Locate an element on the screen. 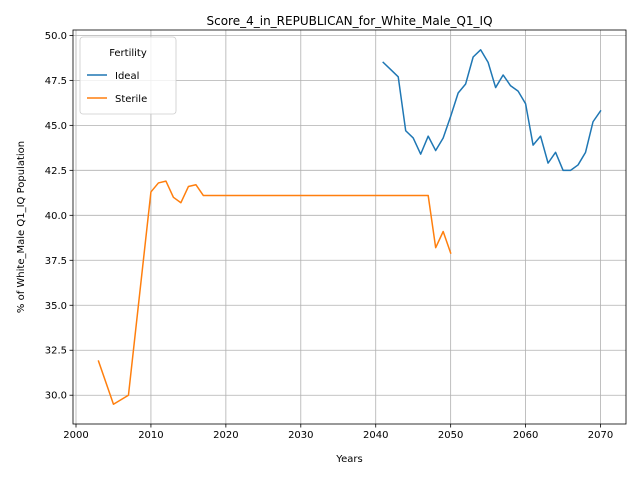  legend-label-ideal: Ideal is located at coordinates (127, 76).